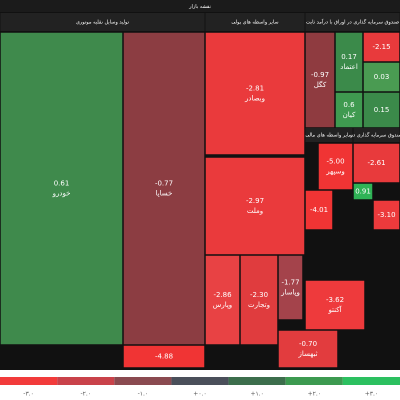  What do you see at coordinates (254, 99) in the screenshot?
I see `tile-name: وبصادر` at bounding box center [254, 99].